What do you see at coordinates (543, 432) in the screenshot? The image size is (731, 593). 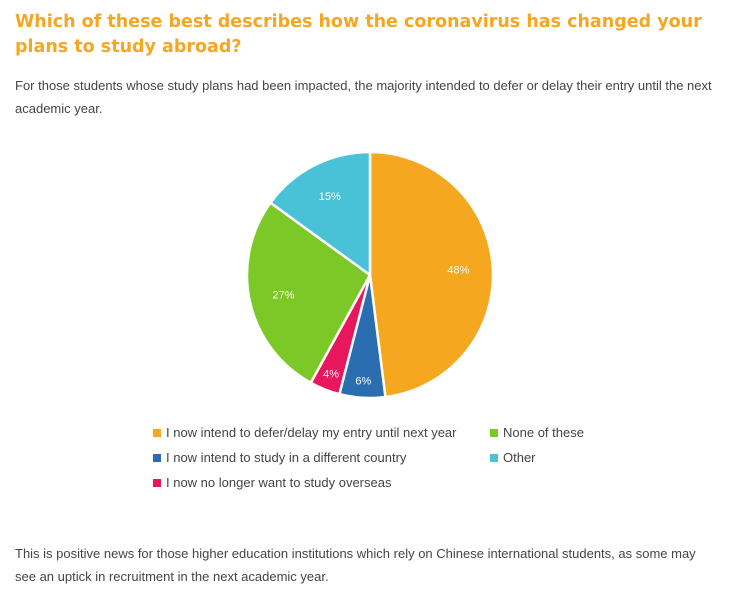 I see `legend-label-none: None of these` at bounding box center [543, 432].